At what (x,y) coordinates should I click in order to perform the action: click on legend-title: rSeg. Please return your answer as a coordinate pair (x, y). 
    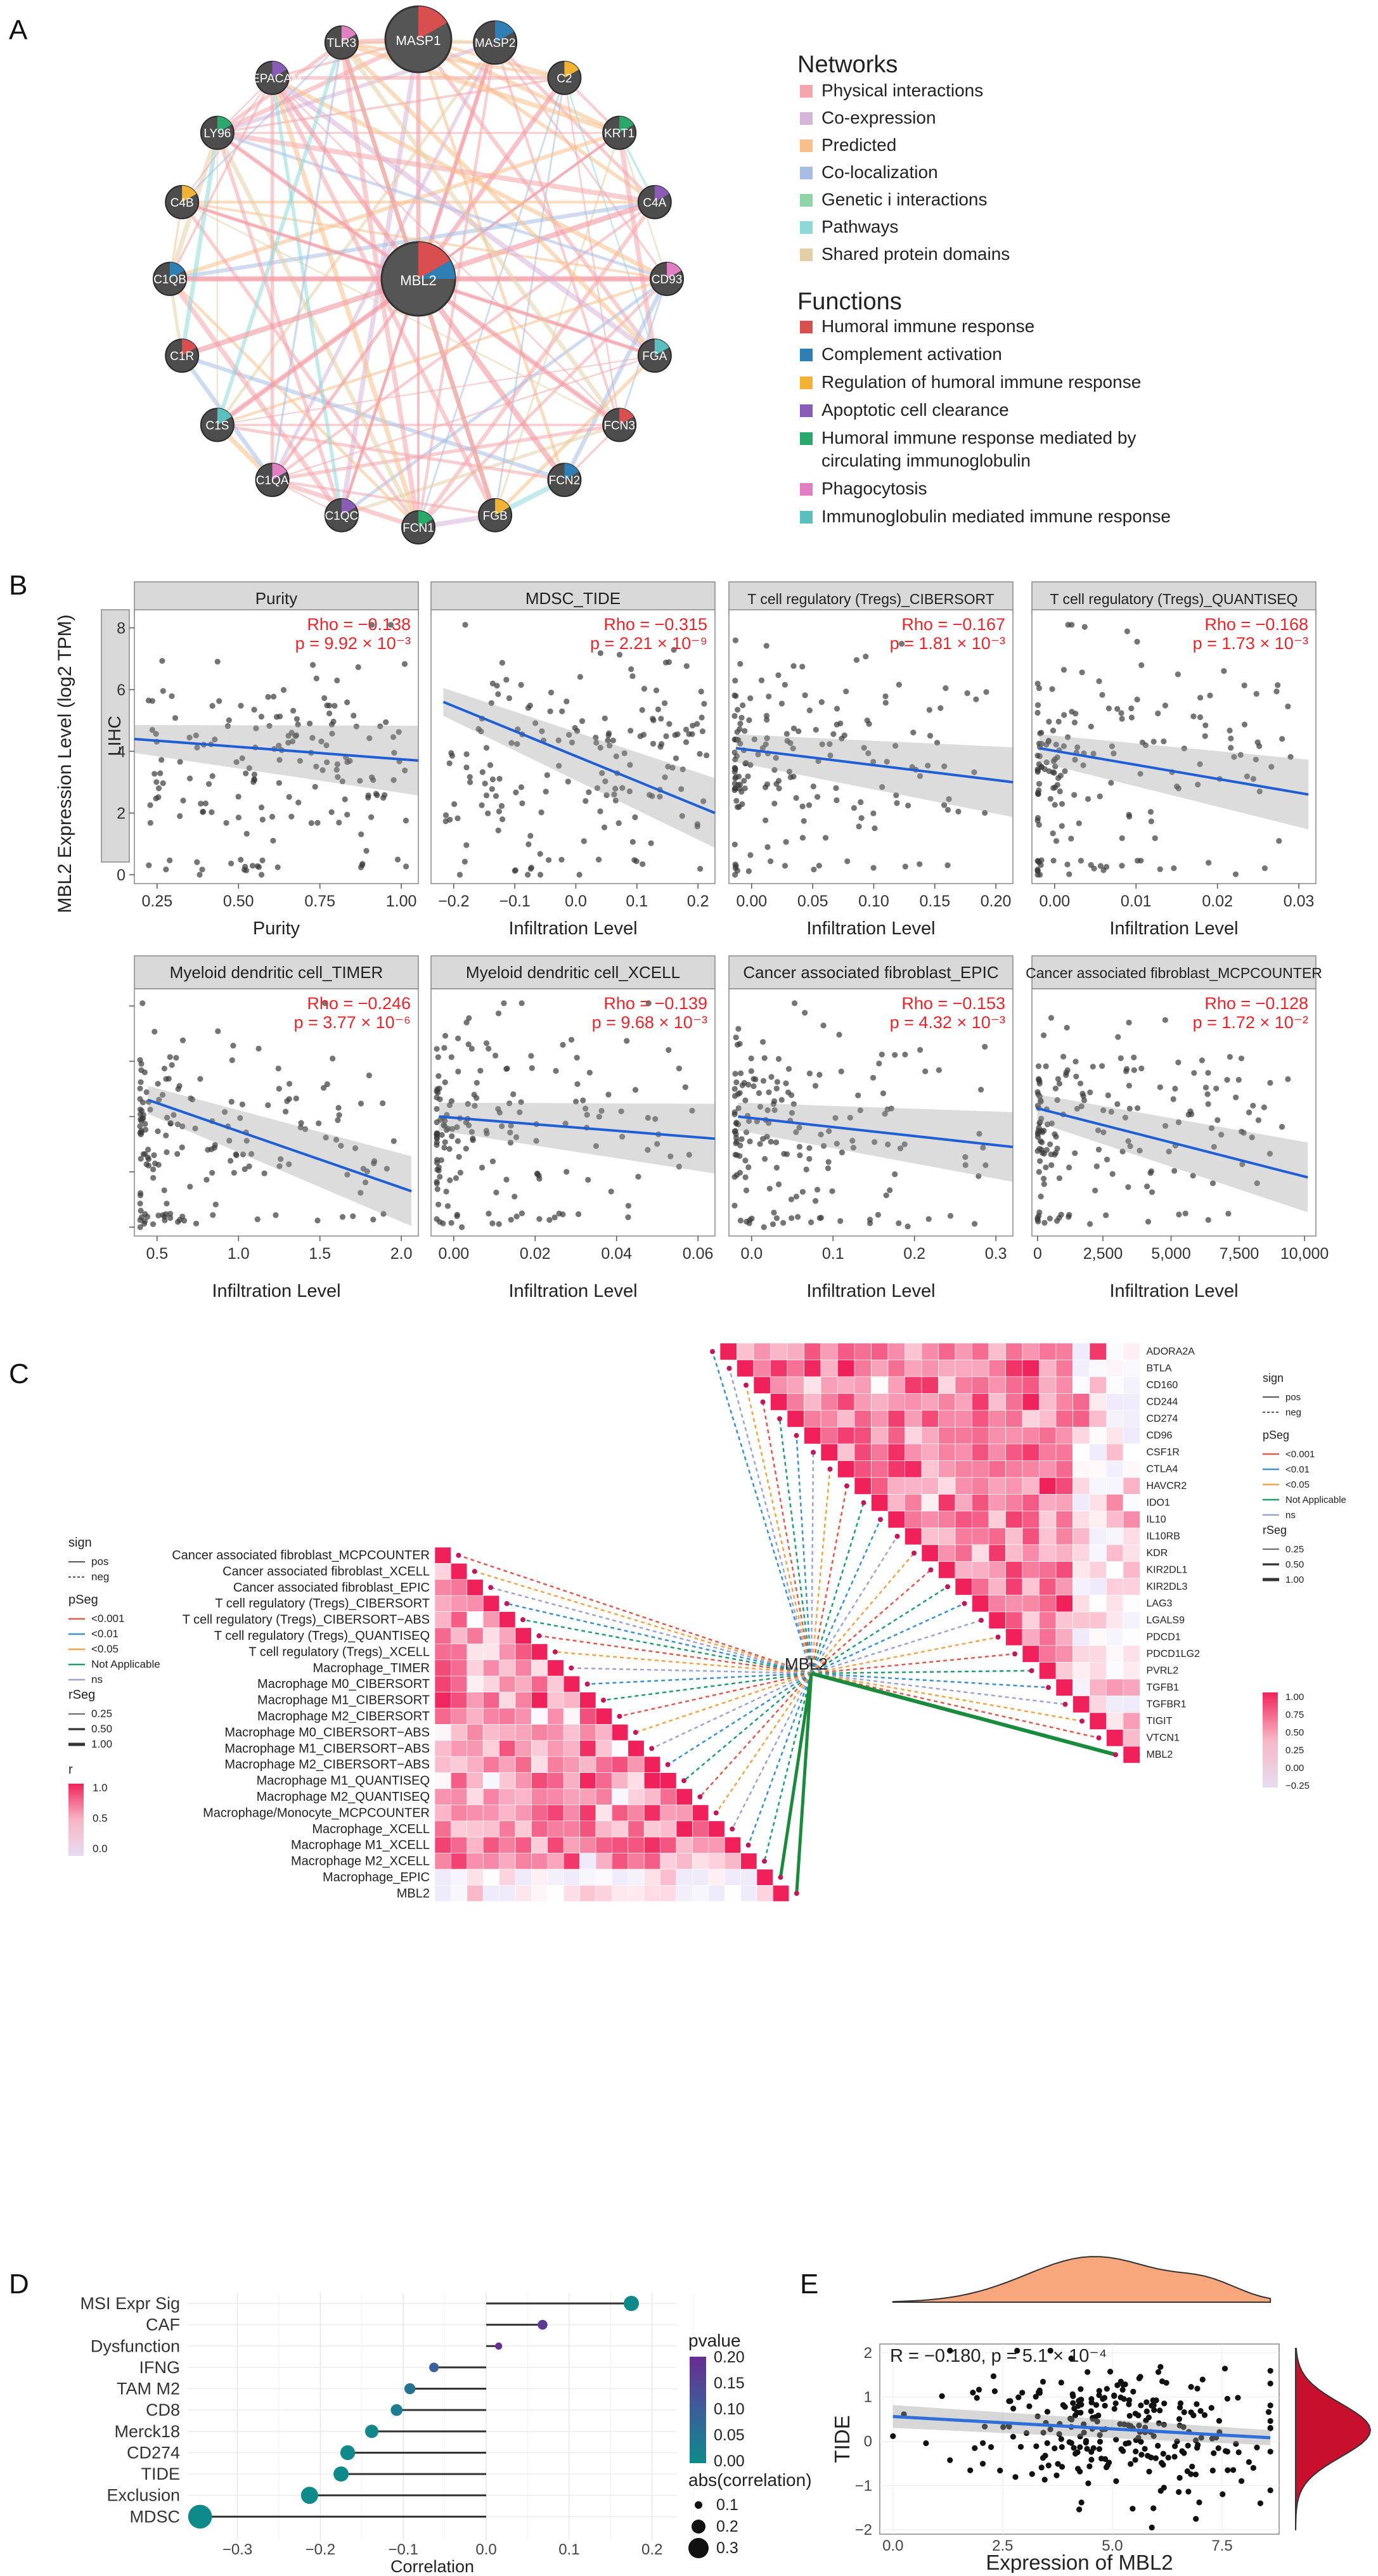
    Looking at the image, I should click on (1275, 1530).